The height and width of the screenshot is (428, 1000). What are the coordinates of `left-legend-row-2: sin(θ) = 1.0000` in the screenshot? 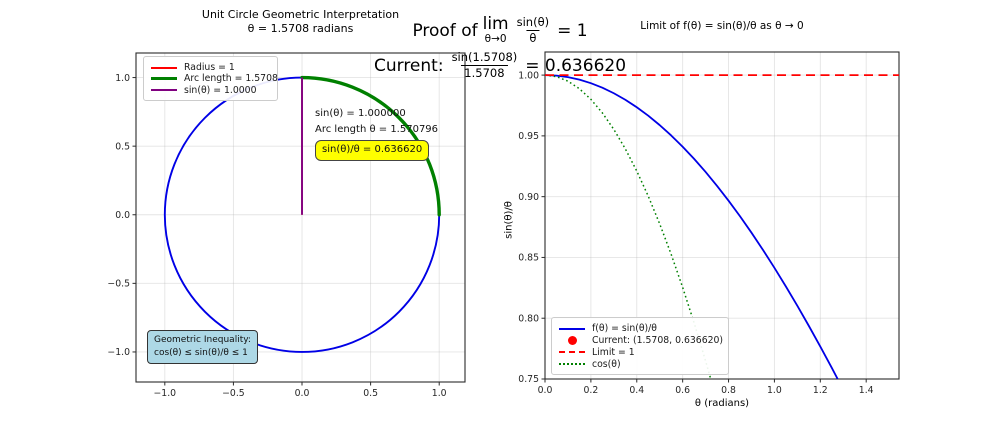 It's located at (210, 90).